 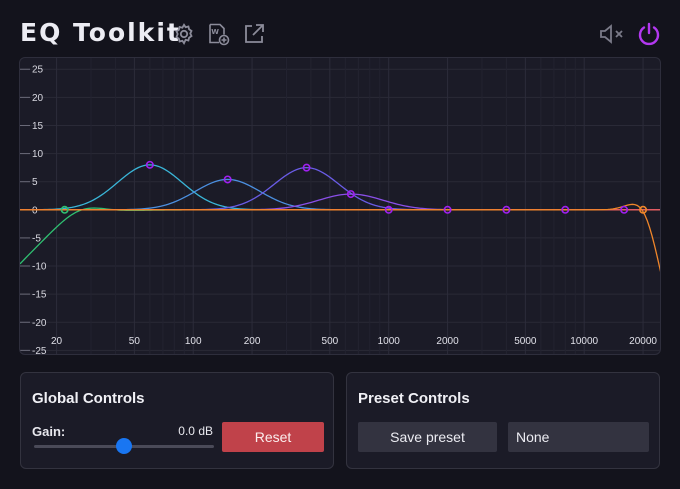 I want to click on gain-label: Gain:, so click(x=49, y=431).